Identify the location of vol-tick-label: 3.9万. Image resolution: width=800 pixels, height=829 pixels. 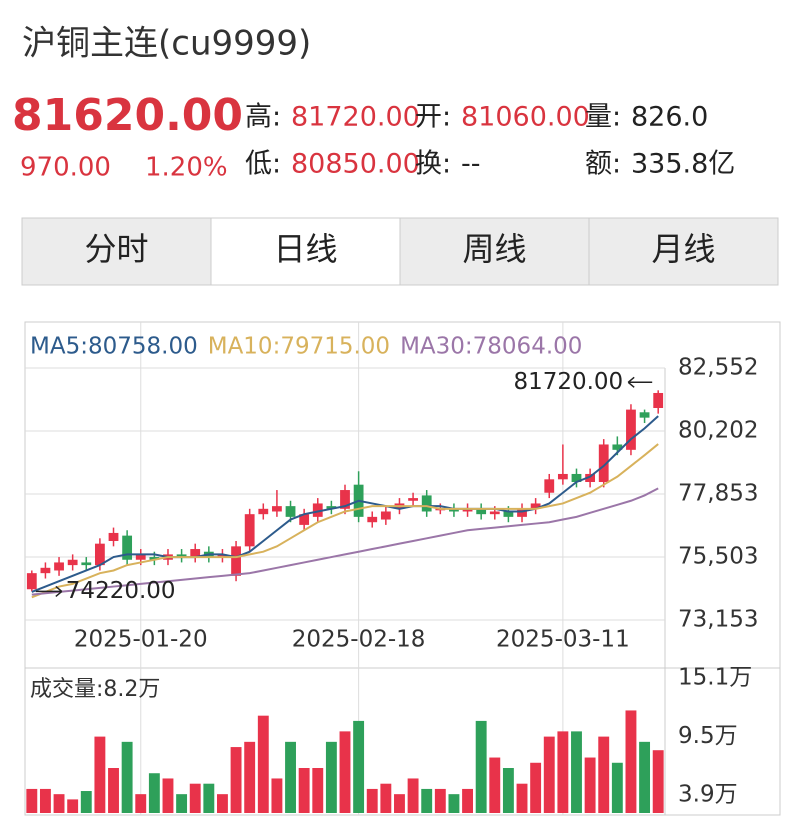
(708, 795).